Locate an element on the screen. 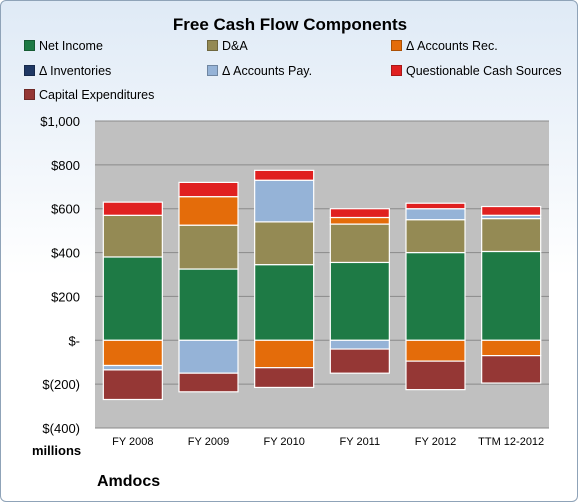 Image resolution: width=578 pixels, height=502 pixels. legend-swatch-da is located at coordinates (212, 46).